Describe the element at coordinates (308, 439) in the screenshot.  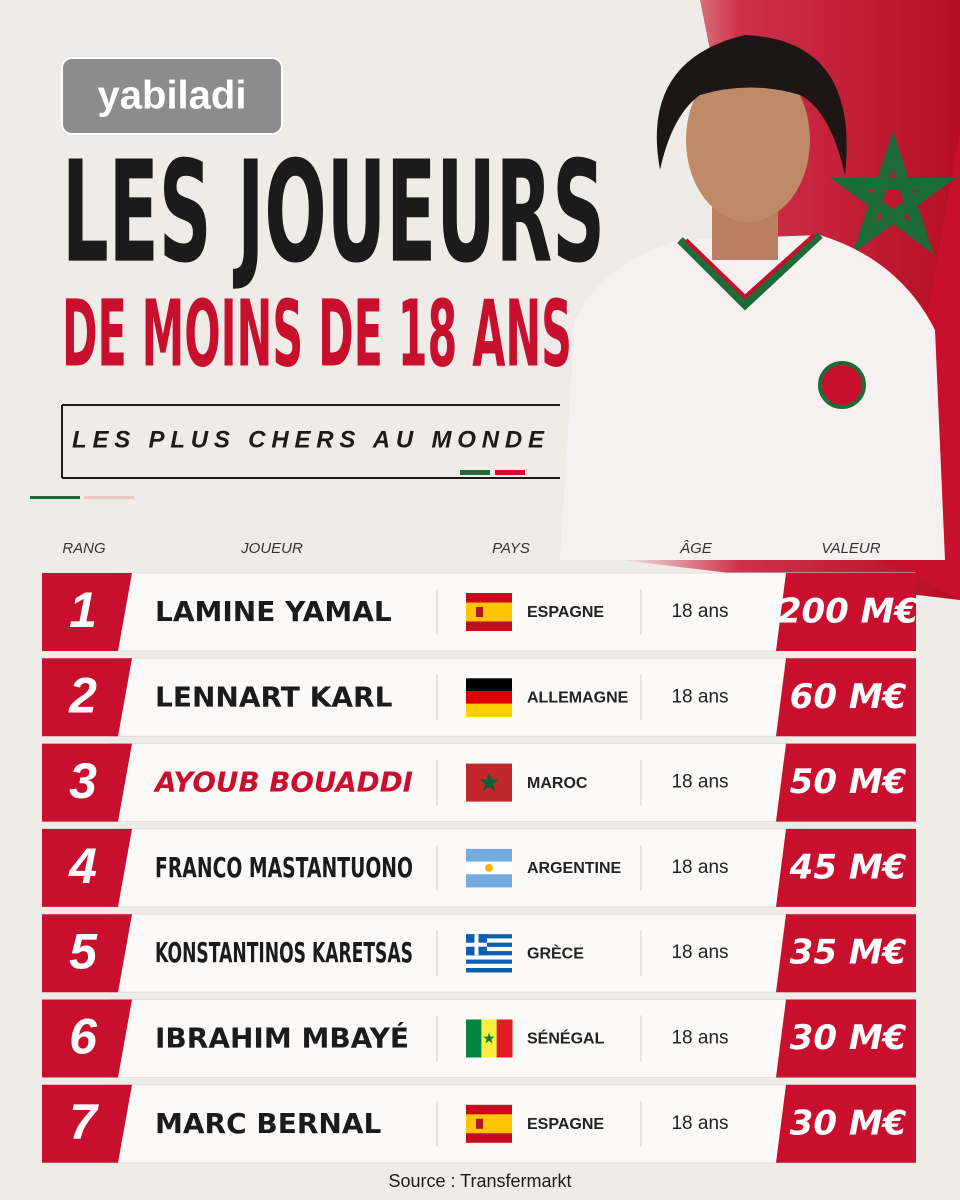
I see `subtitle: LES PLUS CHERS AU MONDE` at that location.